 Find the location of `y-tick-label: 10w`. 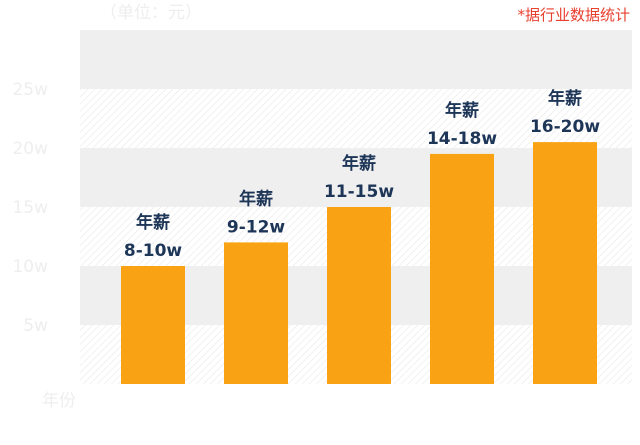

y-tick-label: 10w is located at coordinates (30, 267).